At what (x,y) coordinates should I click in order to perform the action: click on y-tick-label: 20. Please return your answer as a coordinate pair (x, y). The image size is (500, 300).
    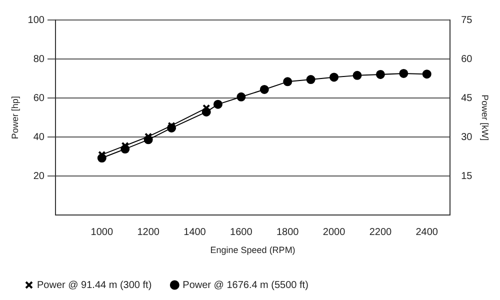
    Looking at the image, I should click on (39, 176).